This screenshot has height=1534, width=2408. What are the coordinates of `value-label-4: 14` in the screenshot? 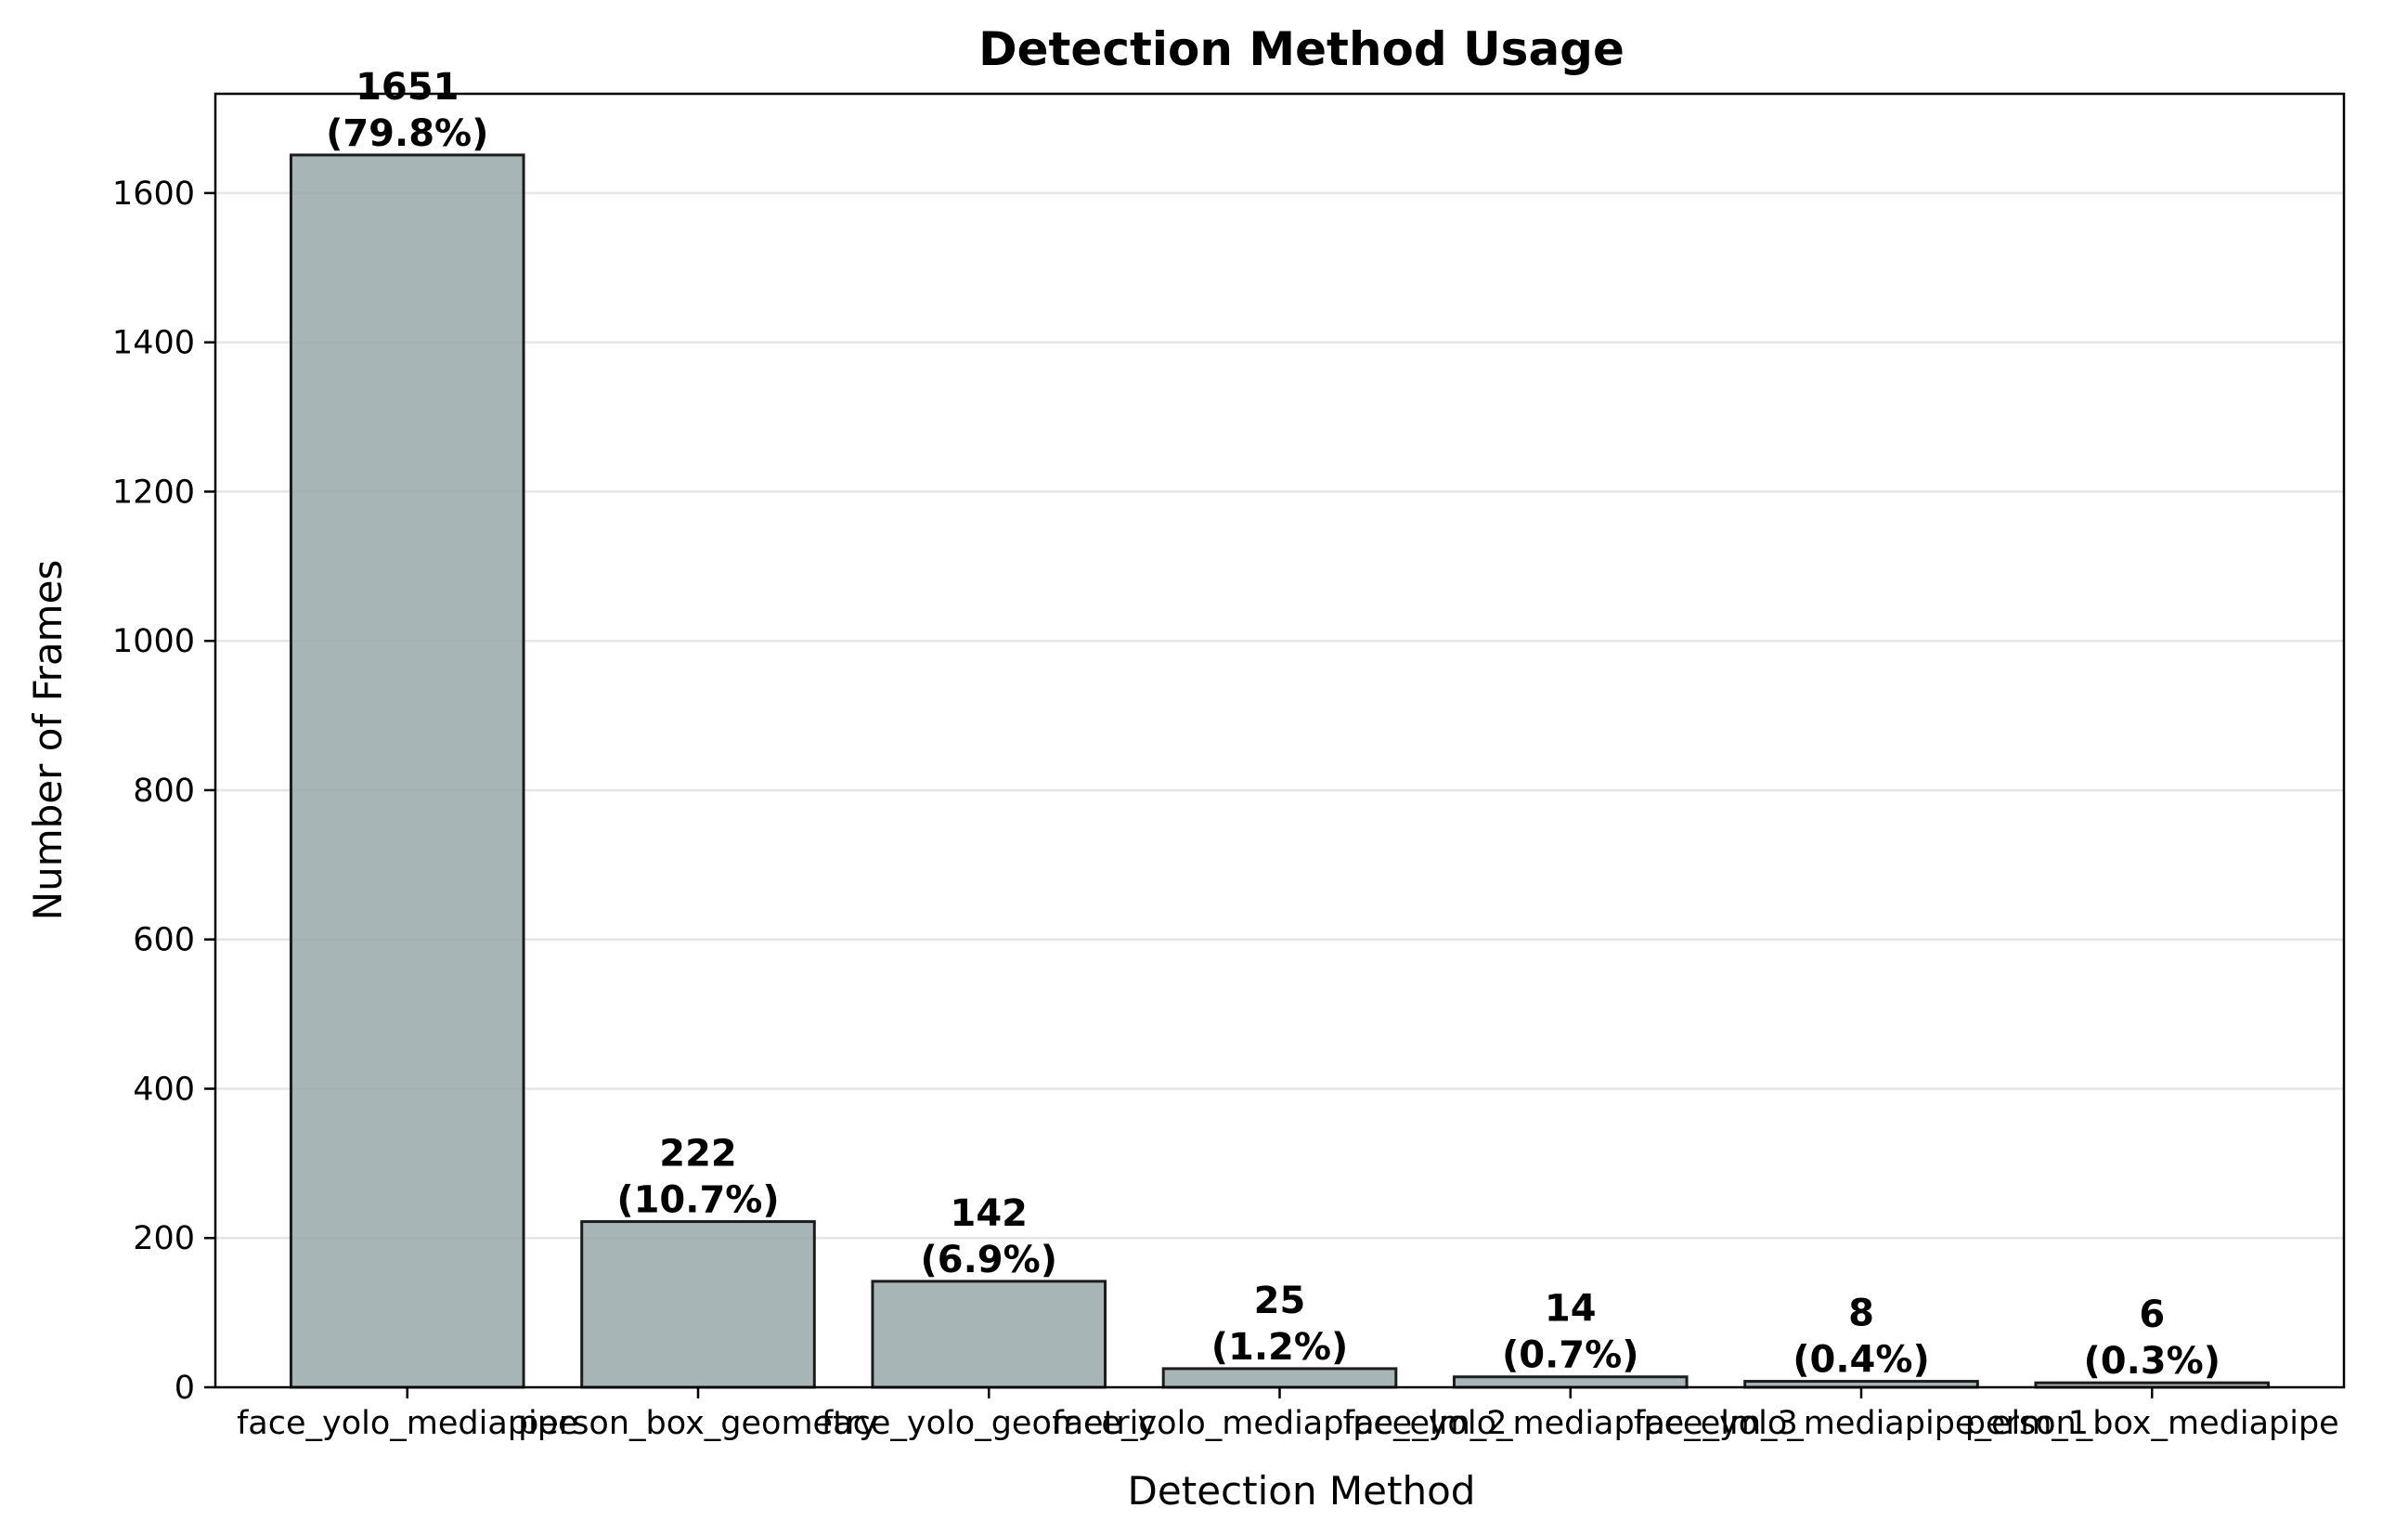 It's located at (1571, 1309).